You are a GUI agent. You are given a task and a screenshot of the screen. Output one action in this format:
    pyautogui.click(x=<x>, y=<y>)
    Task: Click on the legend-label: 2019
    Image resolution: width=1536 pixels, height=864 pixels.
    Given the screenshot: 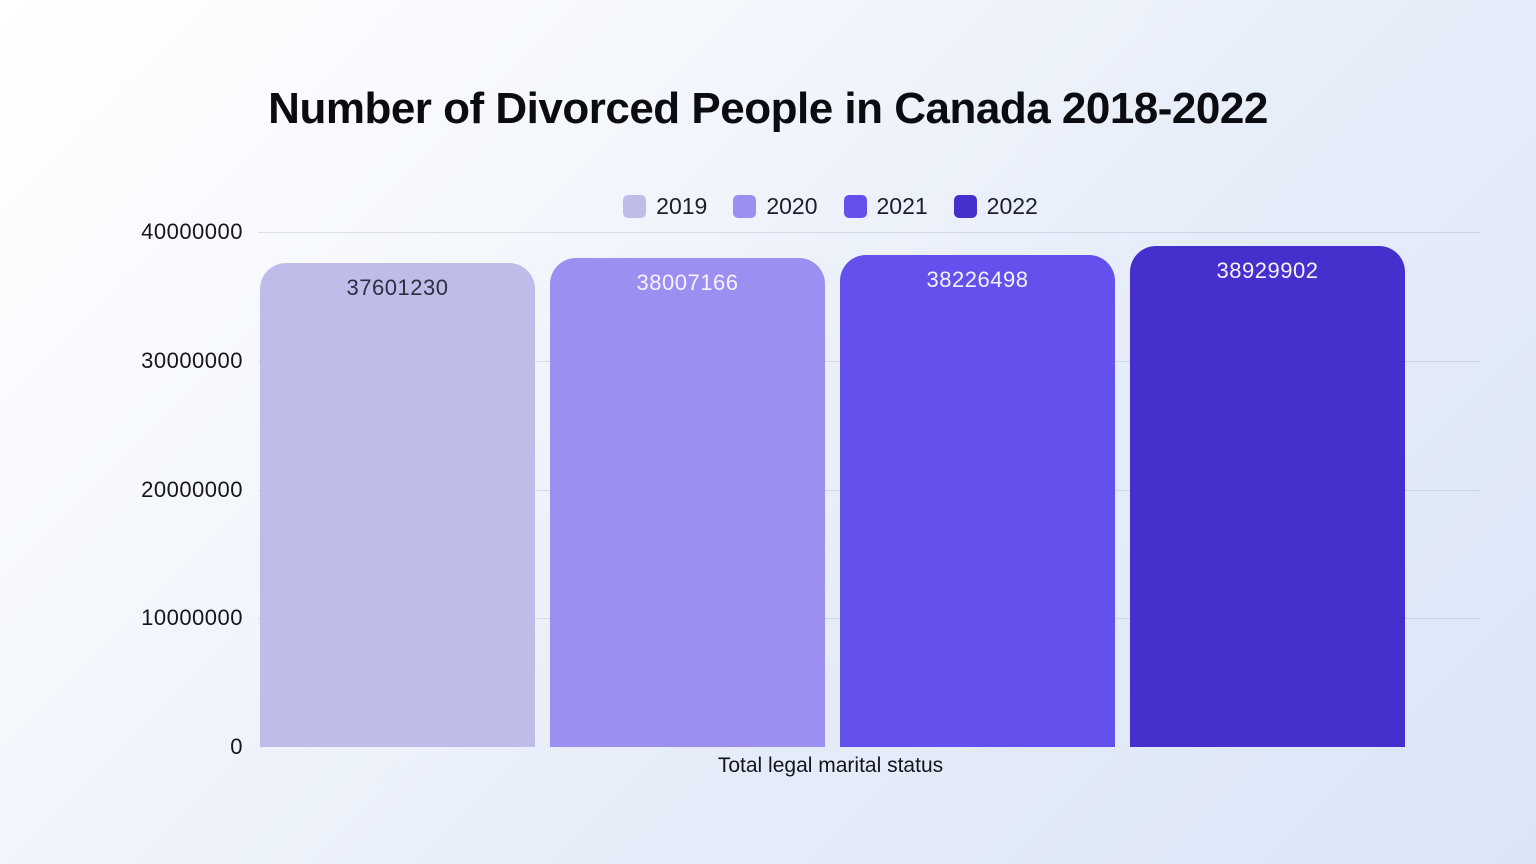 What is the action you would take?
    pyautogui.click(x=682, y=206)
    